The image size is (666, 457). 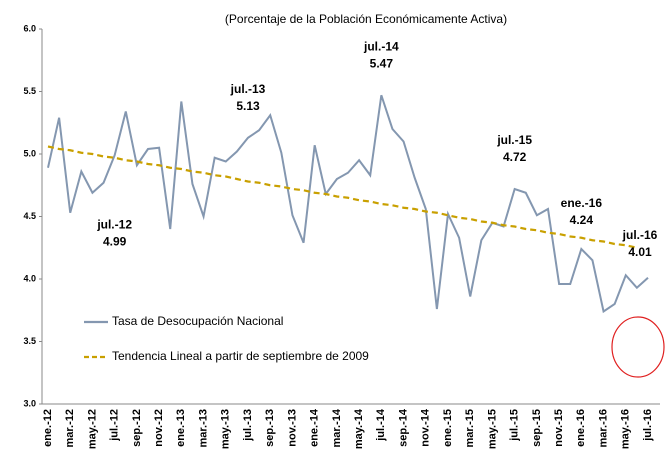 What do you see at coordinates (515, 425) in the screenshot?
I see `x-tick-label: jul.-15` at bounding box center [515, 425].